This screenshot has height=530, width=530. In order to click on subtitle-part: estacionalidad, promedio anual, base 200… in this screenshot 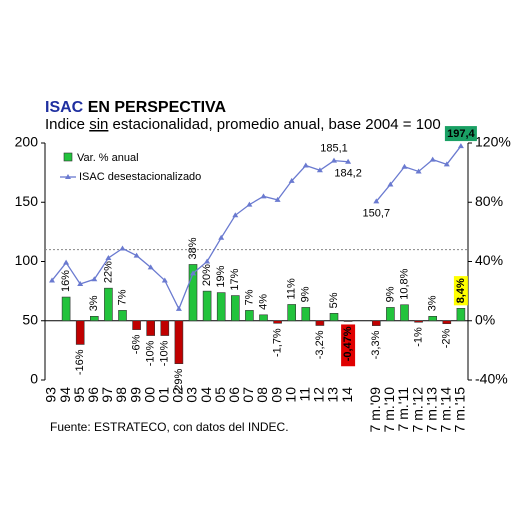, I will do `click(274, 124)`.